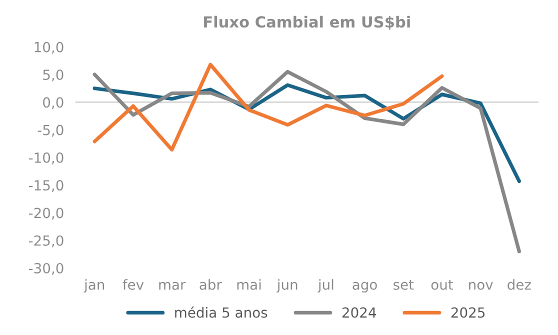 This screenshot has height=335, width=558. What do you see at coordinates (481, 286) in the screenshot?
I see `x-tick-label: nov` at bounding box center [481, 286].